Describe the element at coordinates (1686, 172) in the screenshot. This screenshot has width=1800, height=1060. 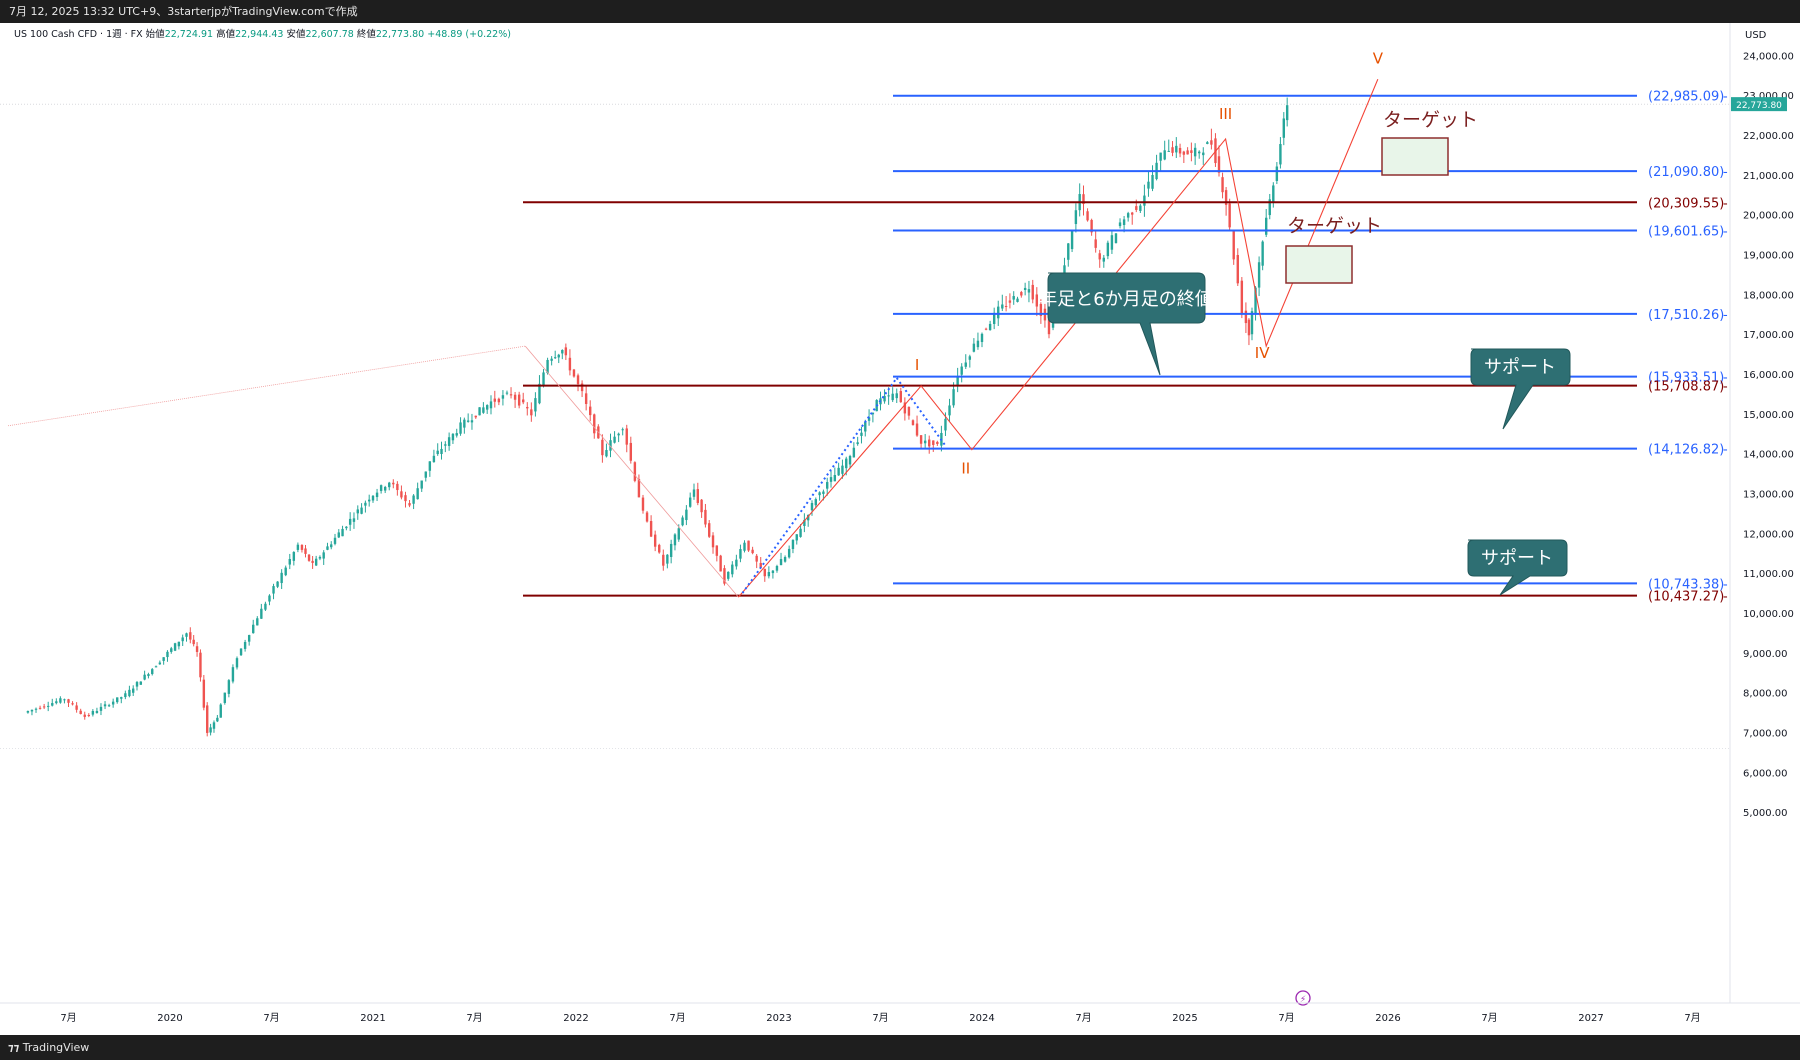
I see `level-label: (21,090.80)` at that location.